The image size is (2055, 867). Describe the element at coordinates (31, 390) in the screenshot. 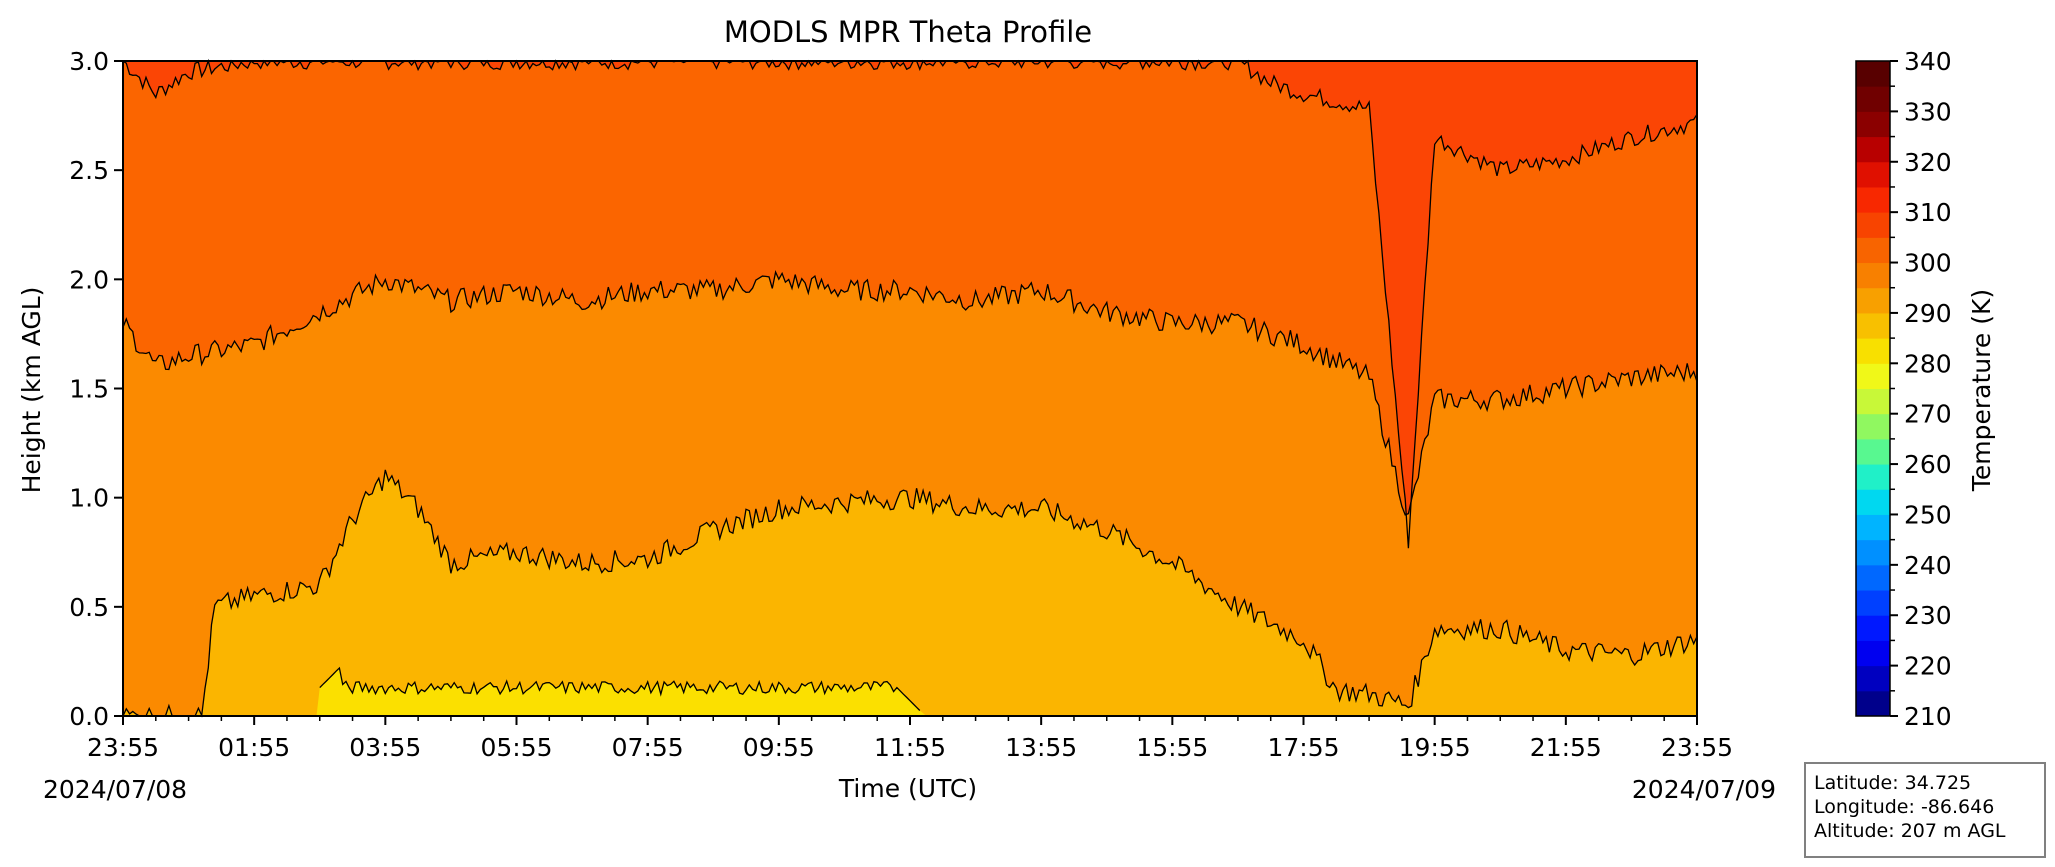

I see `y-axis-label: Height (km AGL)` at that location.